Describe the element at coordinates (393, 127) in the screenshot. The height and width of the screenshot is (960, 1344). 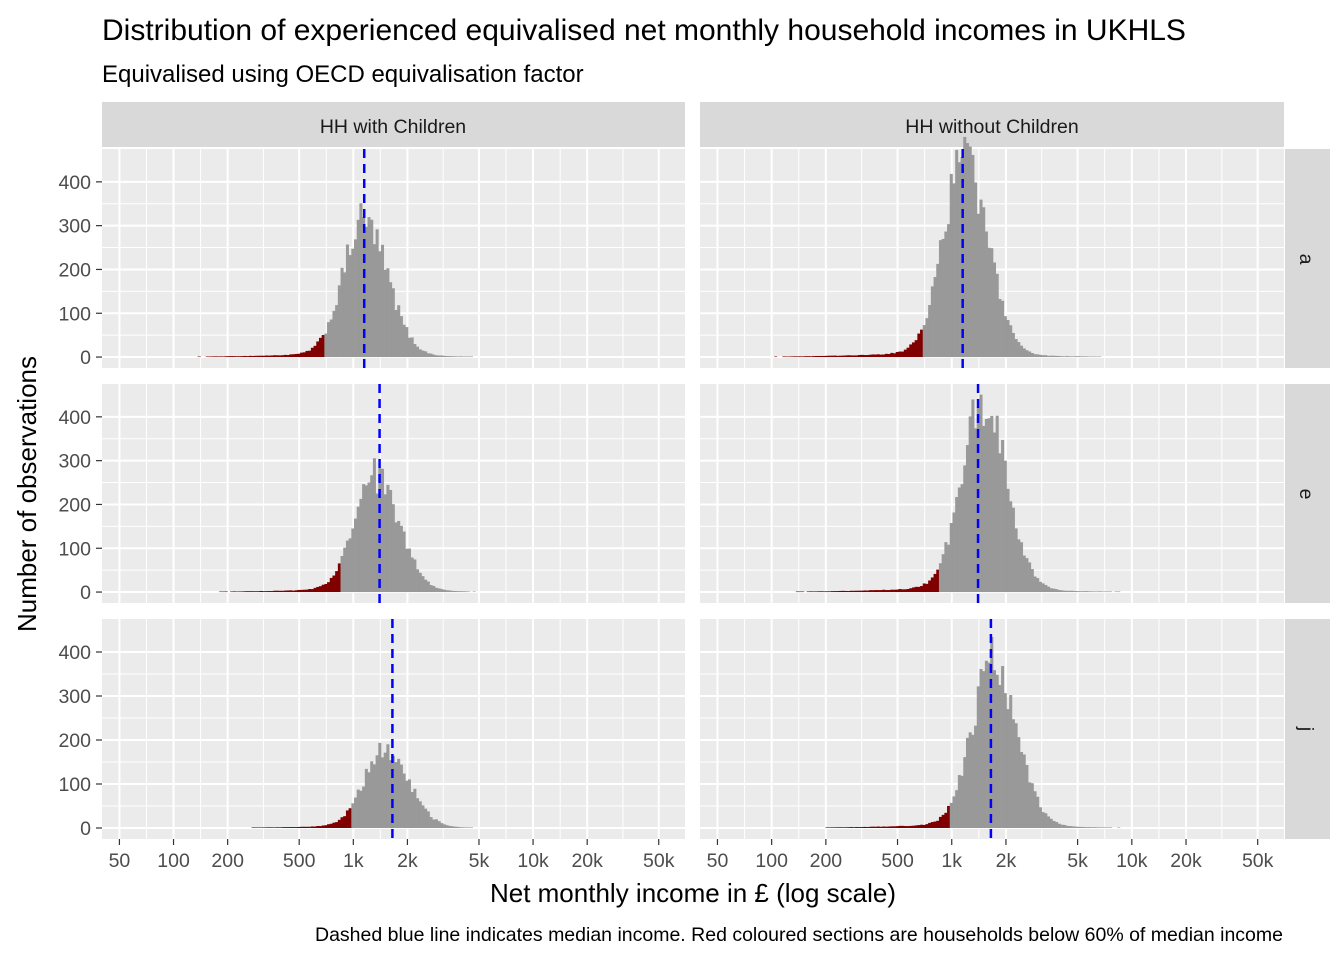
I see `strip-label-hh-with-children: HH with Children` at that location.